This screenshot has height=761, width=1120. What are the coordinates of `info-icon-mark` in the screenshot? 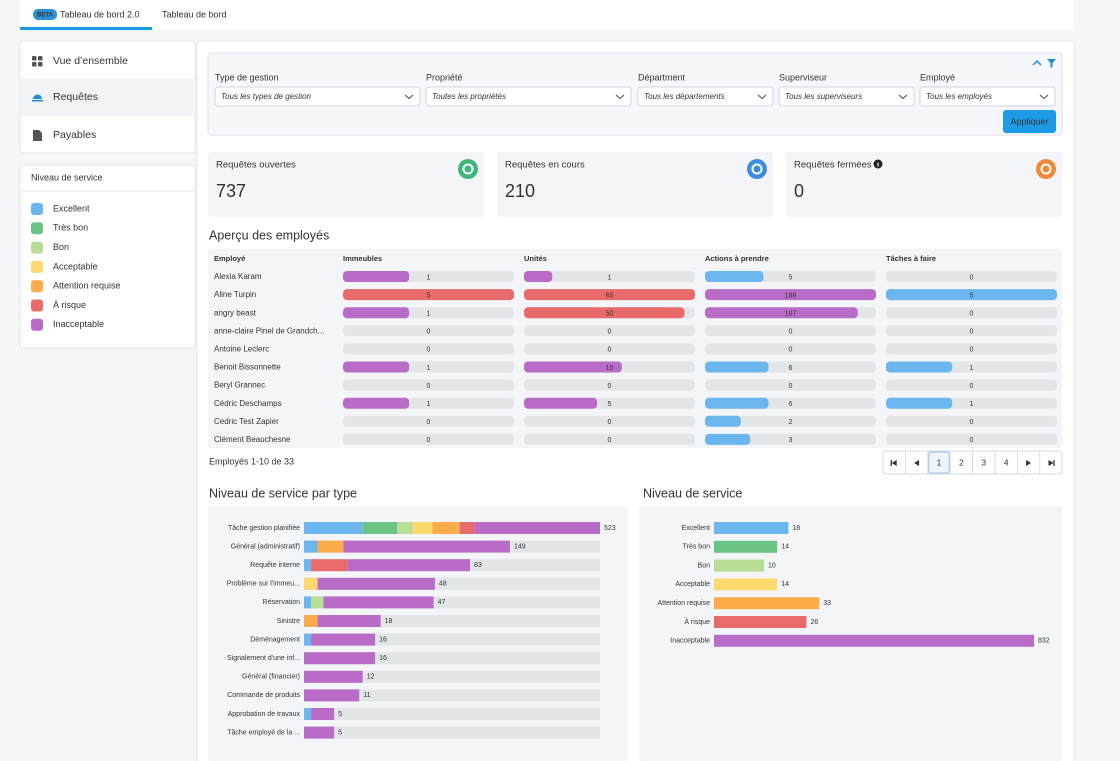 It's located at (878, 164).